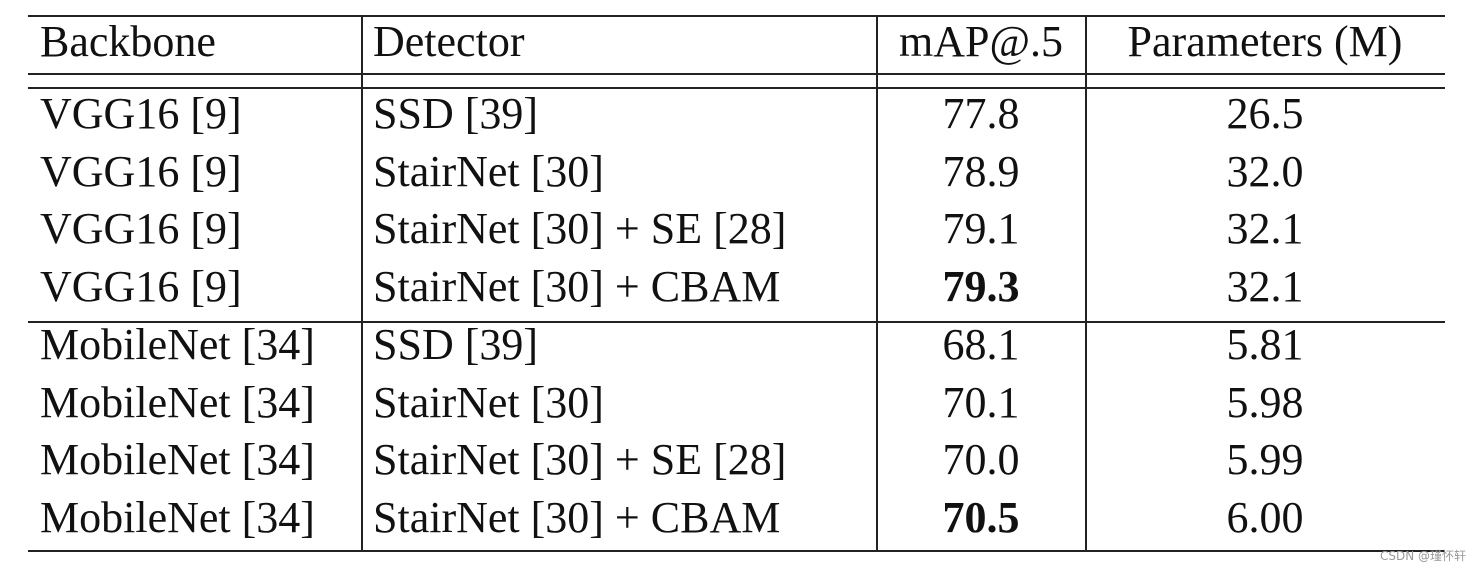 The width and height of the screenshot is (1480, 568). Describe the element at coordinates (1265, 113) in the screenshot. I see `table-cell: 26.5` at that location.